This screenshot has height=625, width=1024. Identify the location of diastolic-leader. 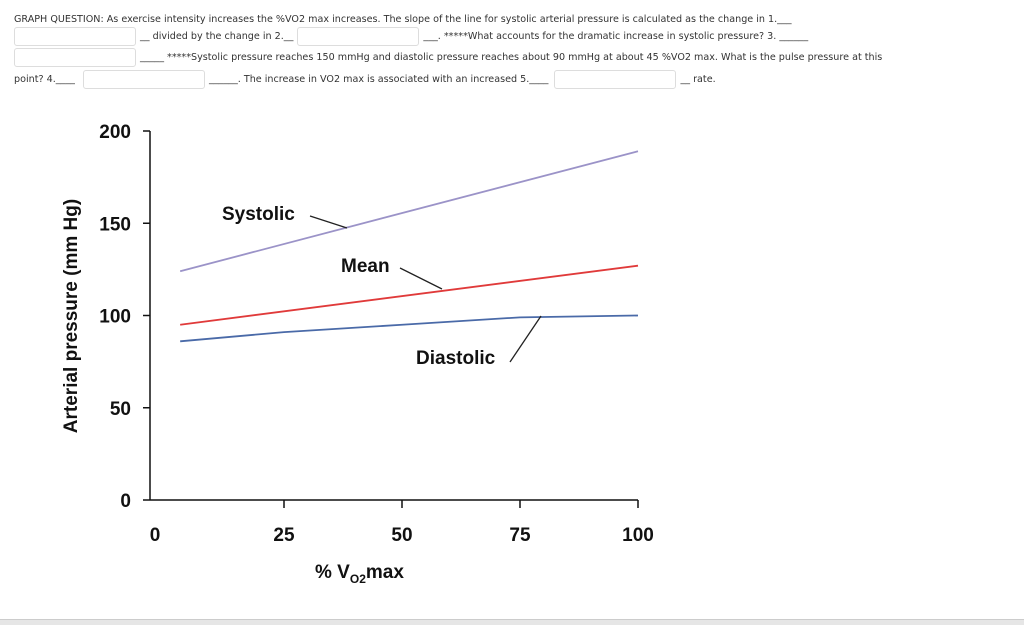
(525, 339).